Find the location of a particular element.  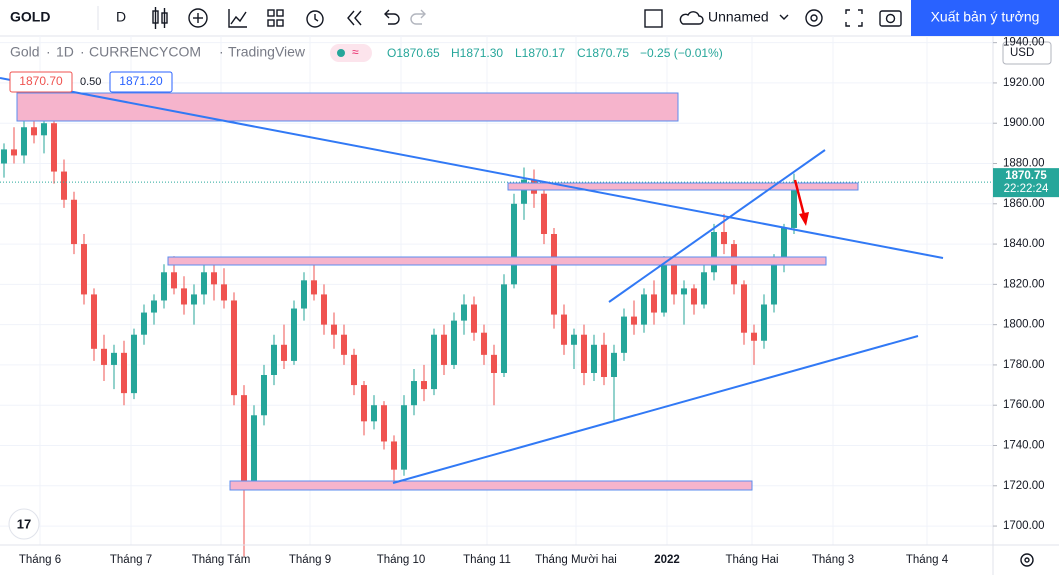

currency-button is located at coordinates (1027, 53).